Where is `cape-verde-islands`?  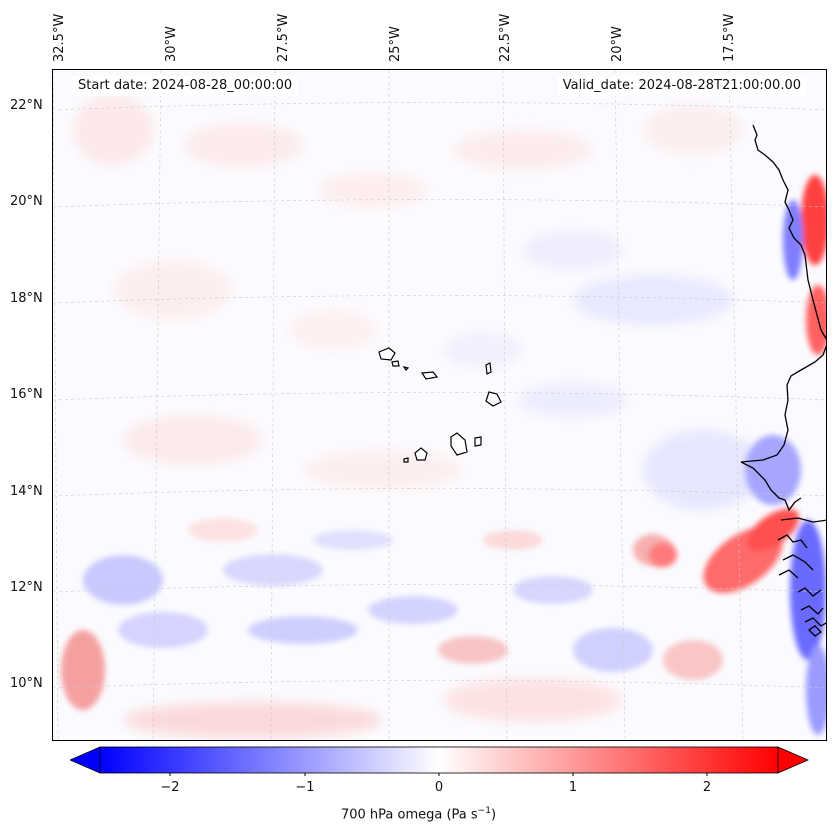 cape-verde-islands is located at coordinates (440, 405).